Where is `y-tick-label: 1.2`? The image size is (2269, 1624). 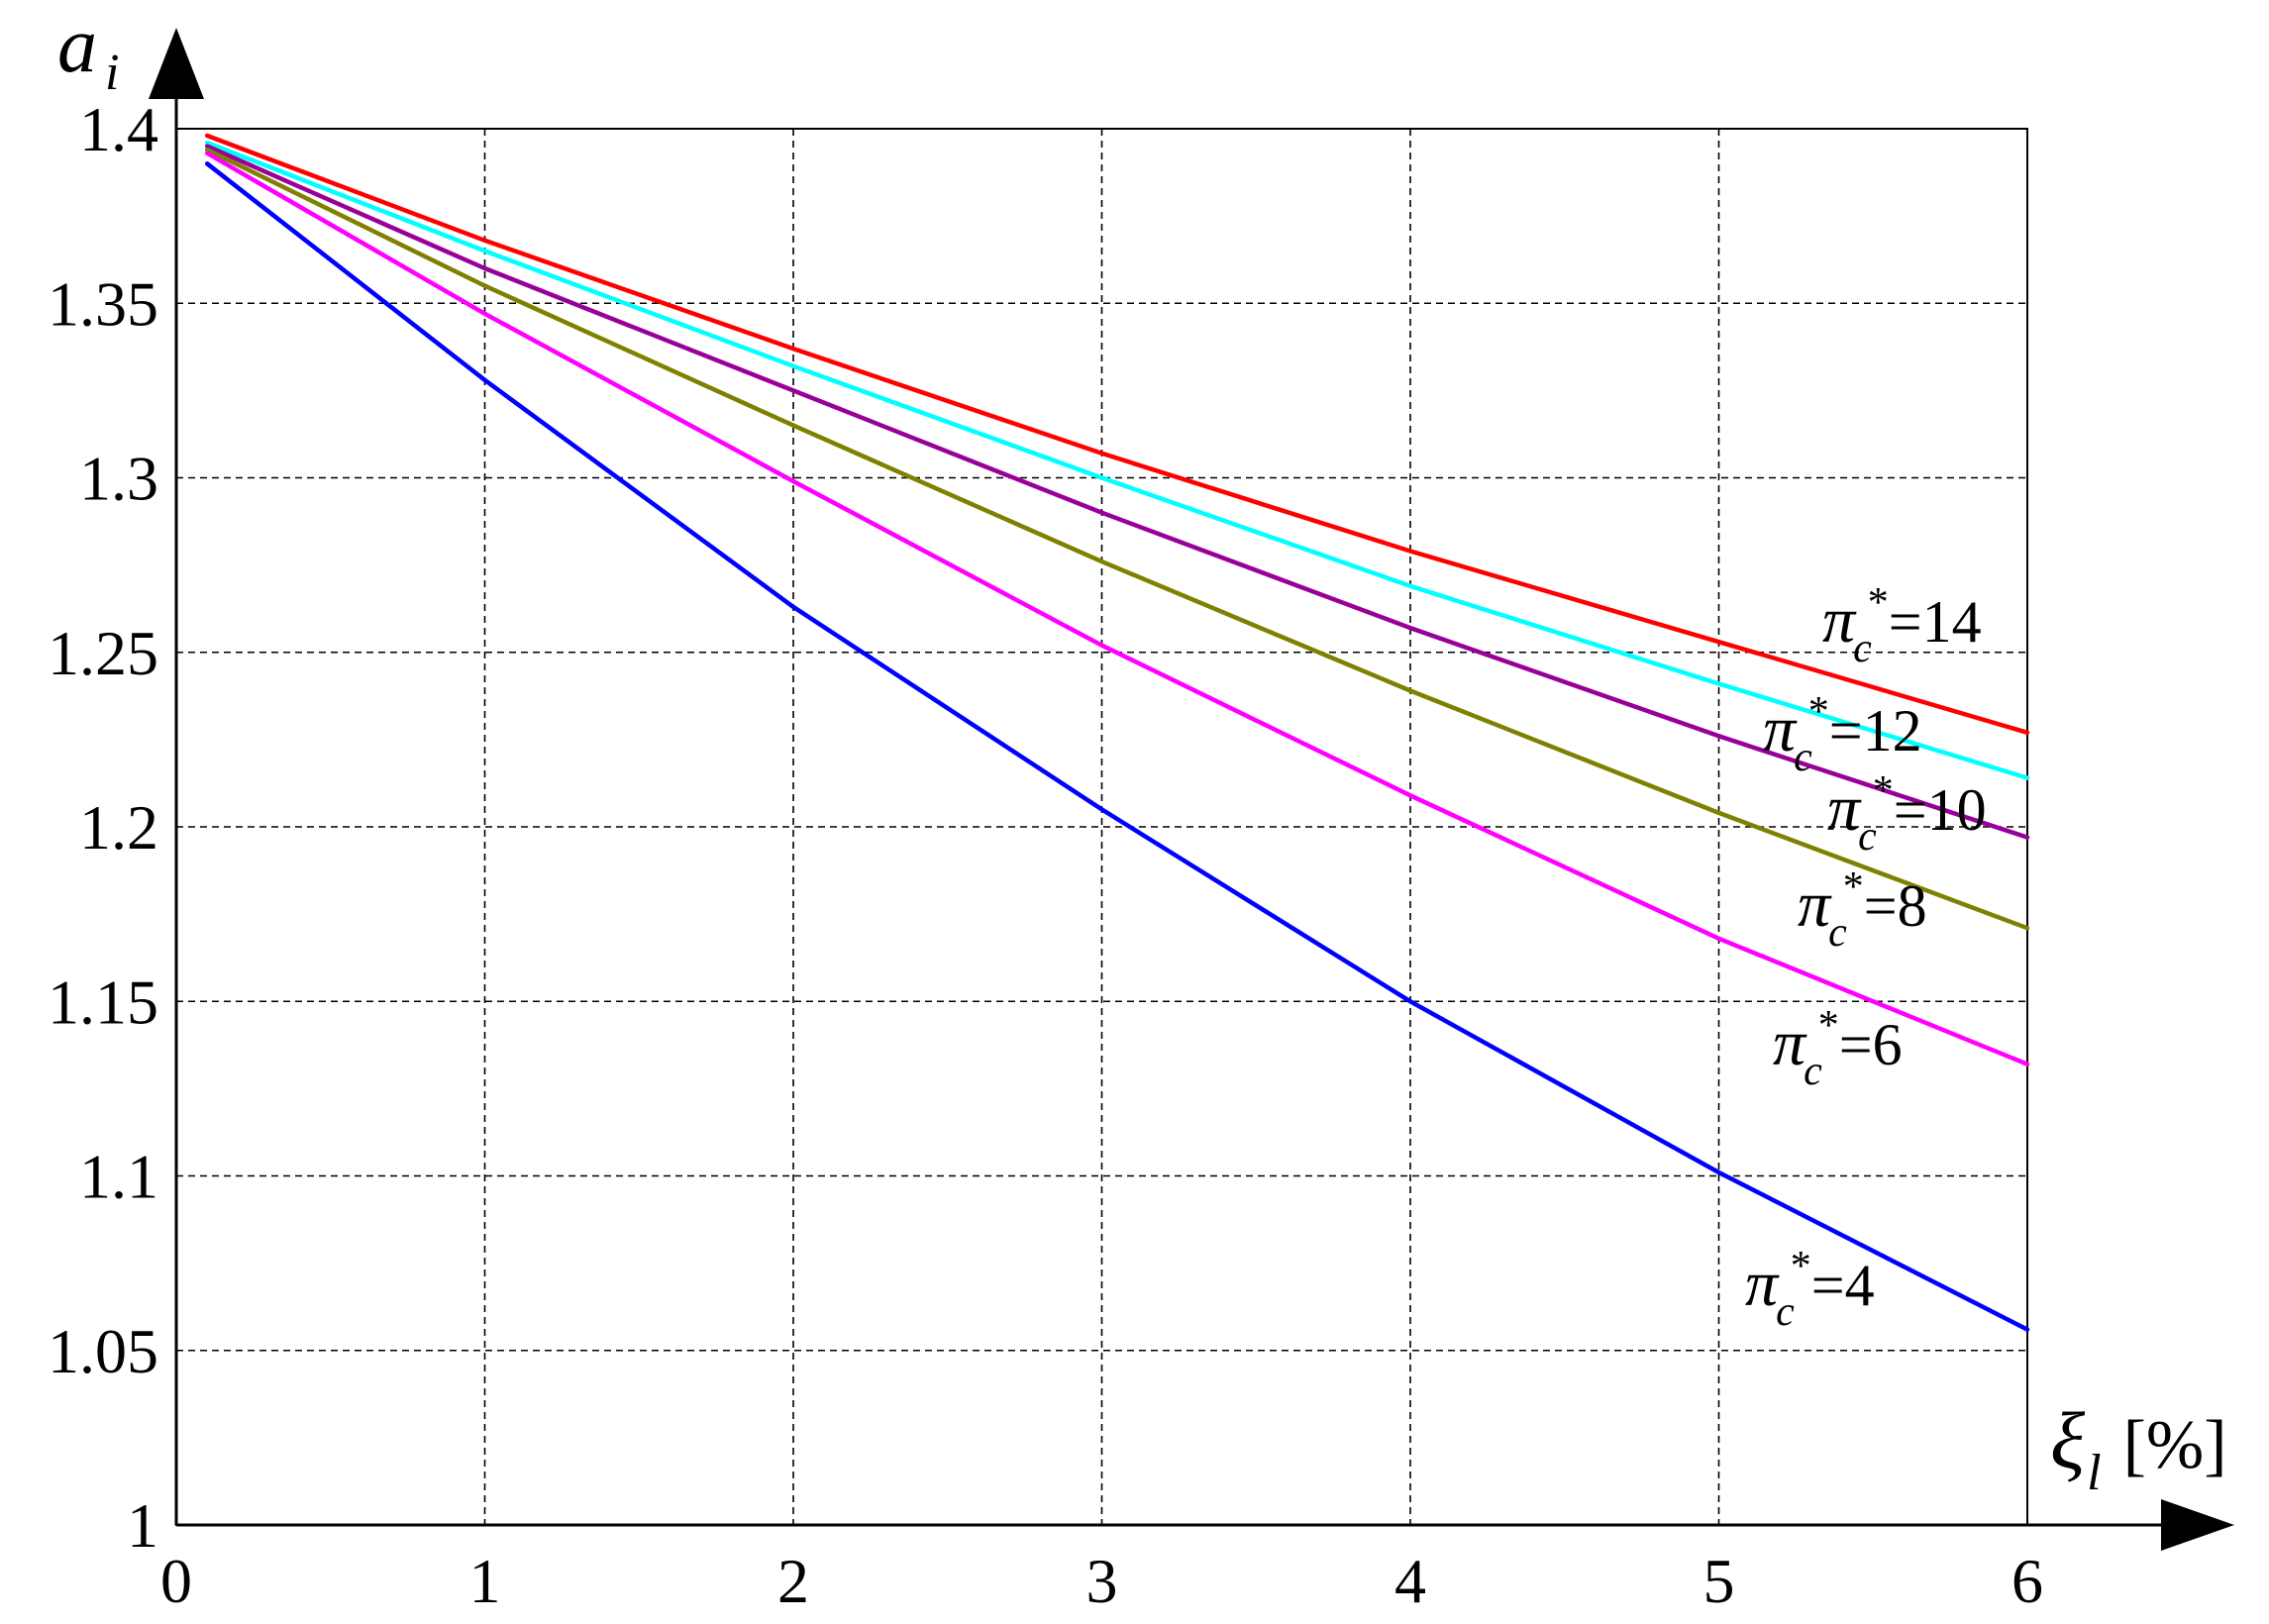 y-tick-label: 1.2 is located at coordinates (119, 827).